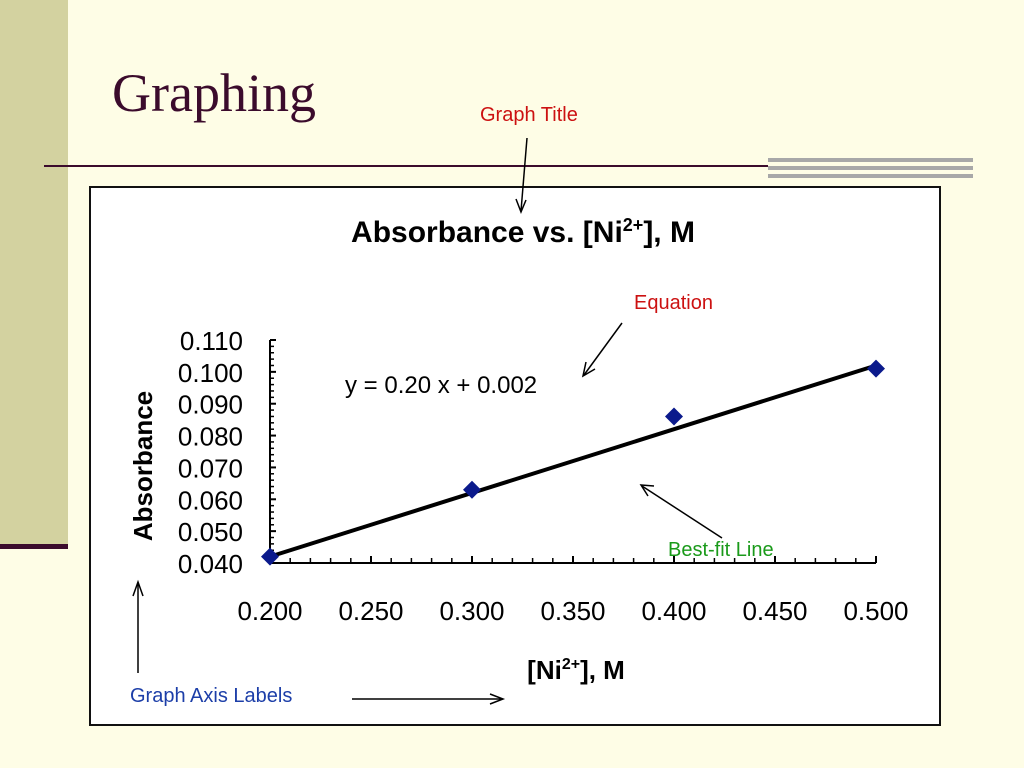 This screenshot has height=768, width=1024. What do you see at coordinates (211, 341) in the screenshot?
I see `y-tick-label: 0.110` at bounding box center [211, 341].